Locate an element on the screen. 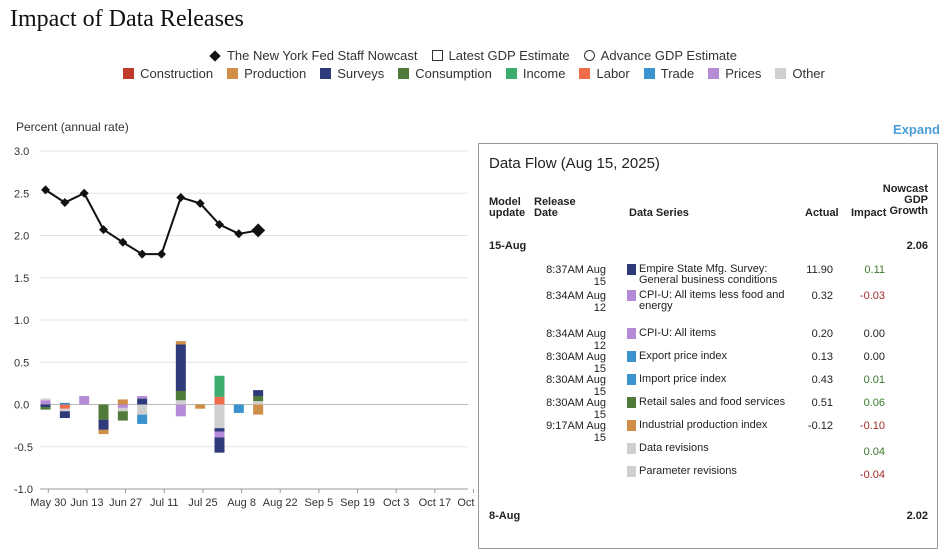 The image size is (948, 557). x-tick-label: Oct 31 is located at coordinates (466, 503).